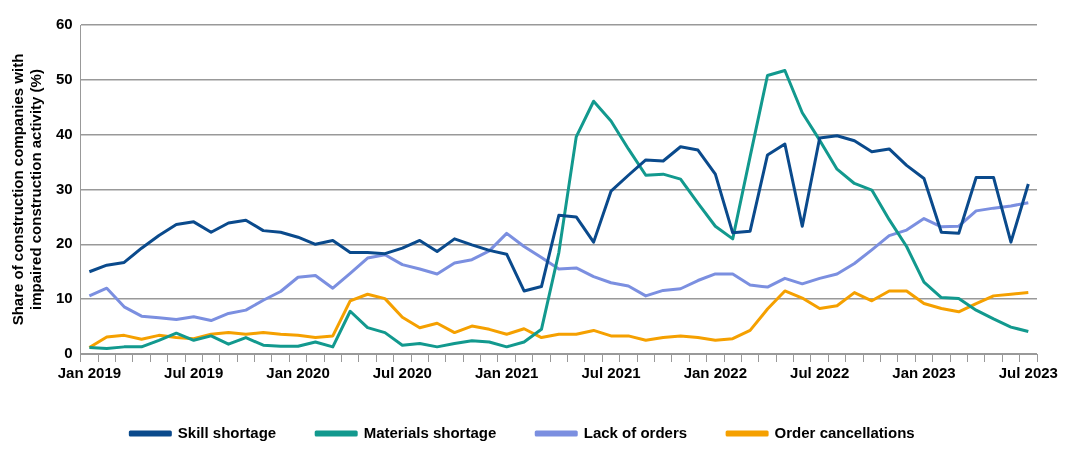 This screenshot has width=1075, height=459. I want to click on legend-label: Materials shortage, so click(430, 432).